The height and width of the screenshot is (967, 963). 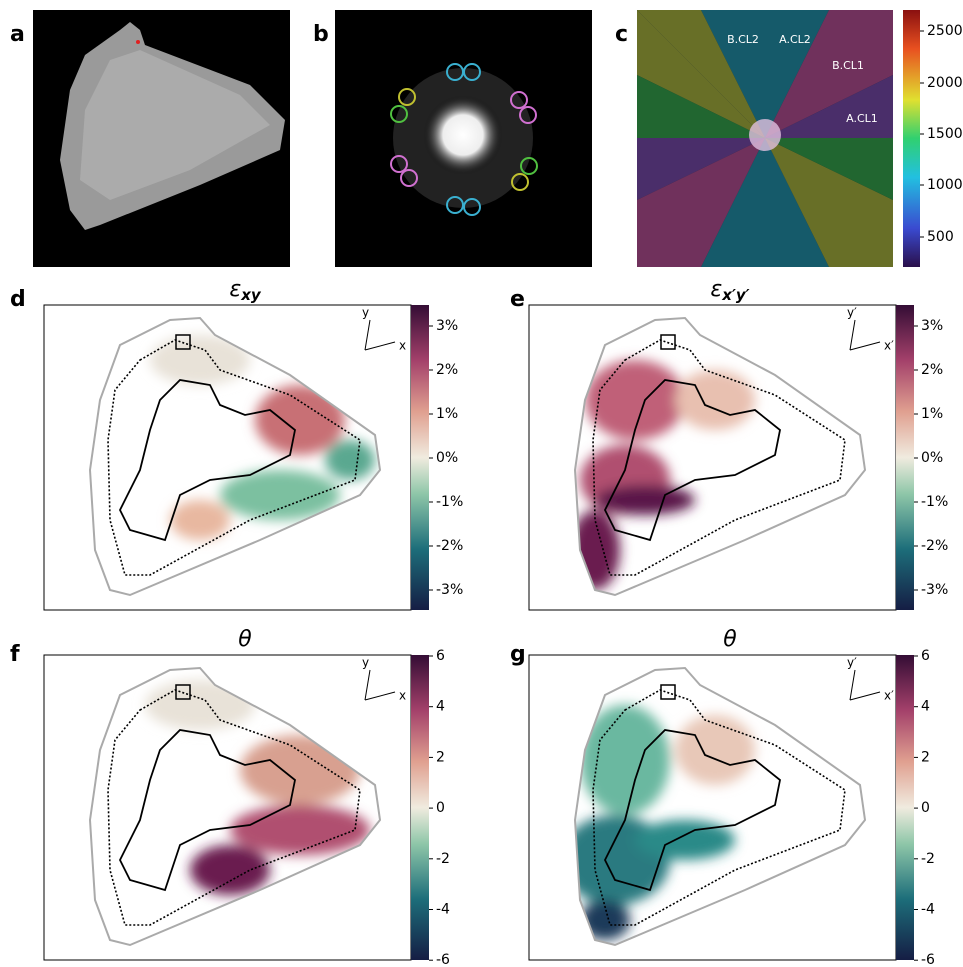 I want to click on sector-label: B.CL1, so click(x=848, y=65).